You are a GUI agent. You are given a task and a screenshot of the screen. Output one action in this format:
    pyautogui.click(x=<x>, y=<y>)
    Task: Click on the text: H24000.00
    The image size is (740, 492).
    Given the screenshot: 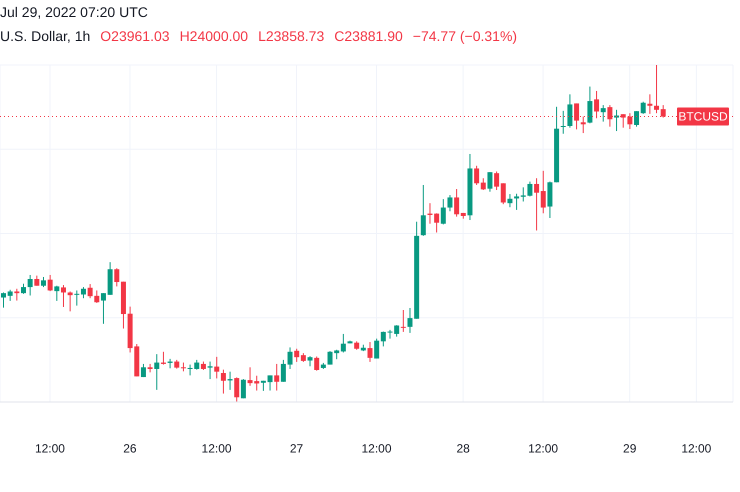 What is the action you would take?
    pyautogui.click(x=214, y=36)
    